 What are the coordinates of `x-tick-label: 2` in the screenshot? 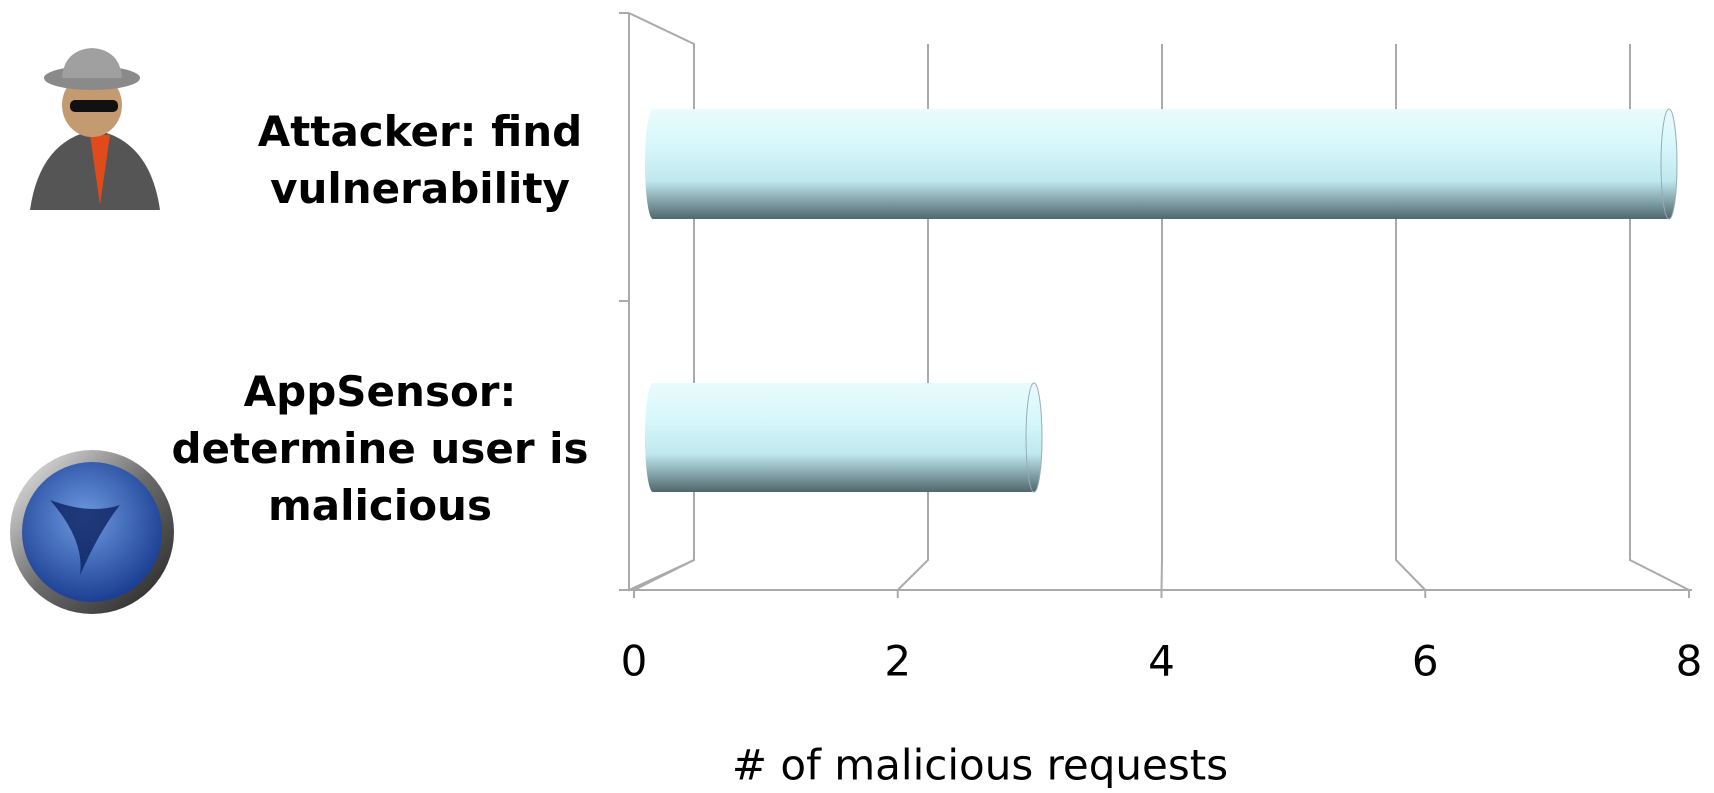 It's located at (897, 661).